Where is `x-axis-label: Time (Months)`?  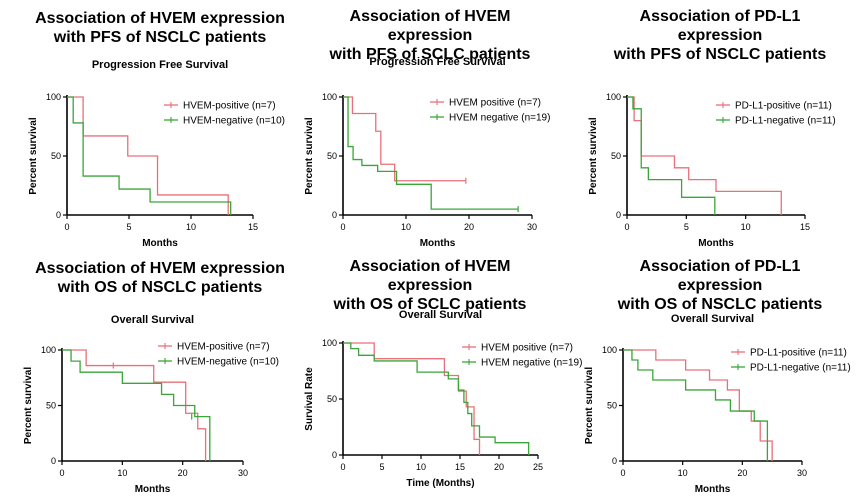 x-axis-label: Time (Months) is located at coordinates (440, 483).